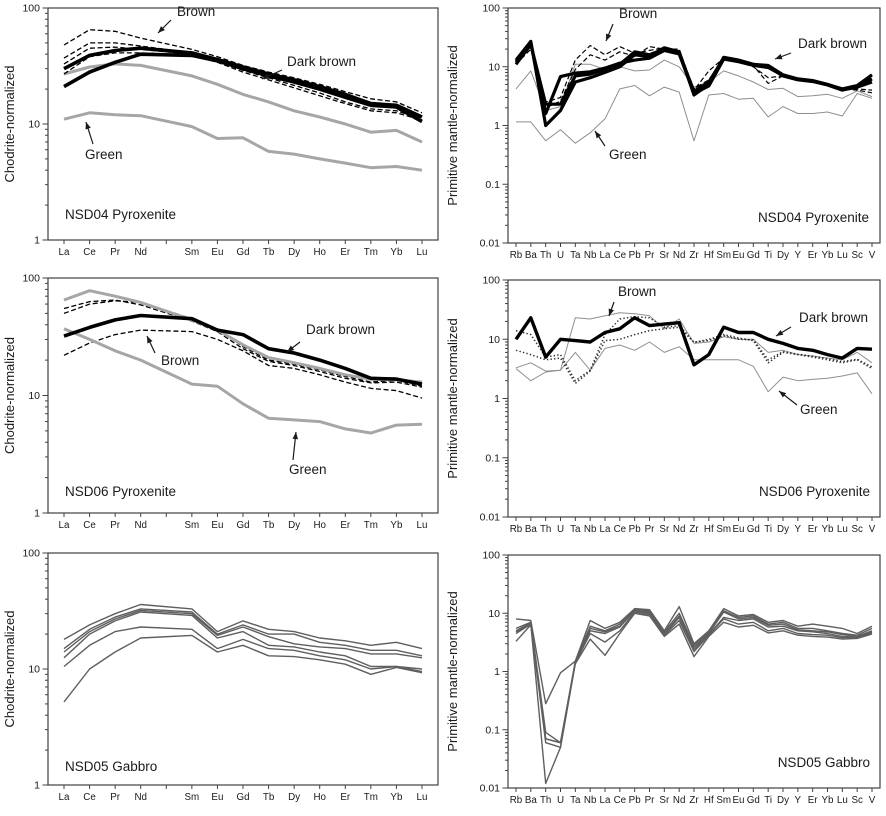 The height and width of the screenshot is (816, 886). I want to click on y-tick-label: 1, so click(37, 241).